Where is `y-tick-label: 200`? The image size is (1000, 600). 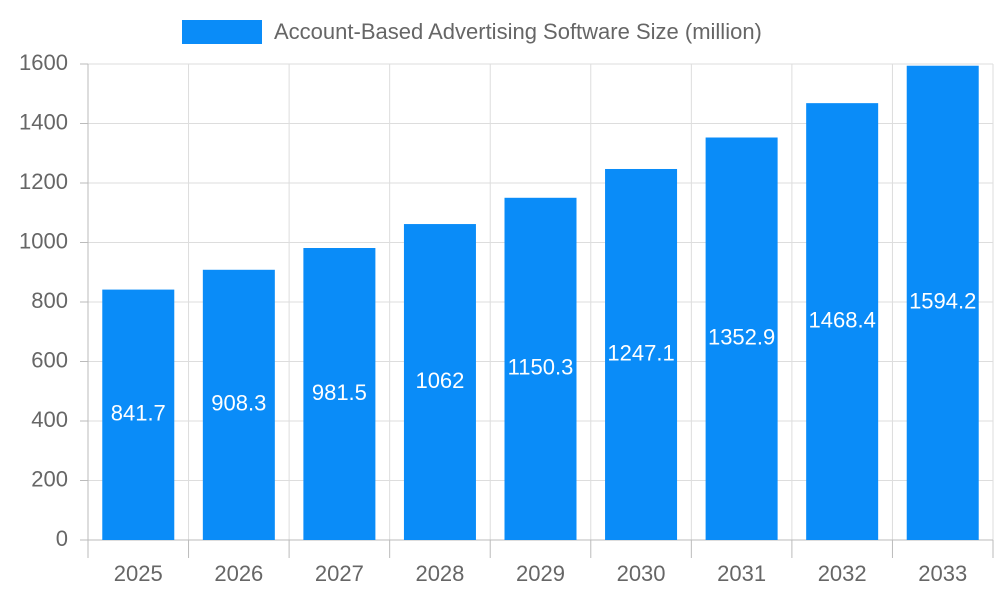 y-tick-label: 200 is located at coordinates (49, 478).